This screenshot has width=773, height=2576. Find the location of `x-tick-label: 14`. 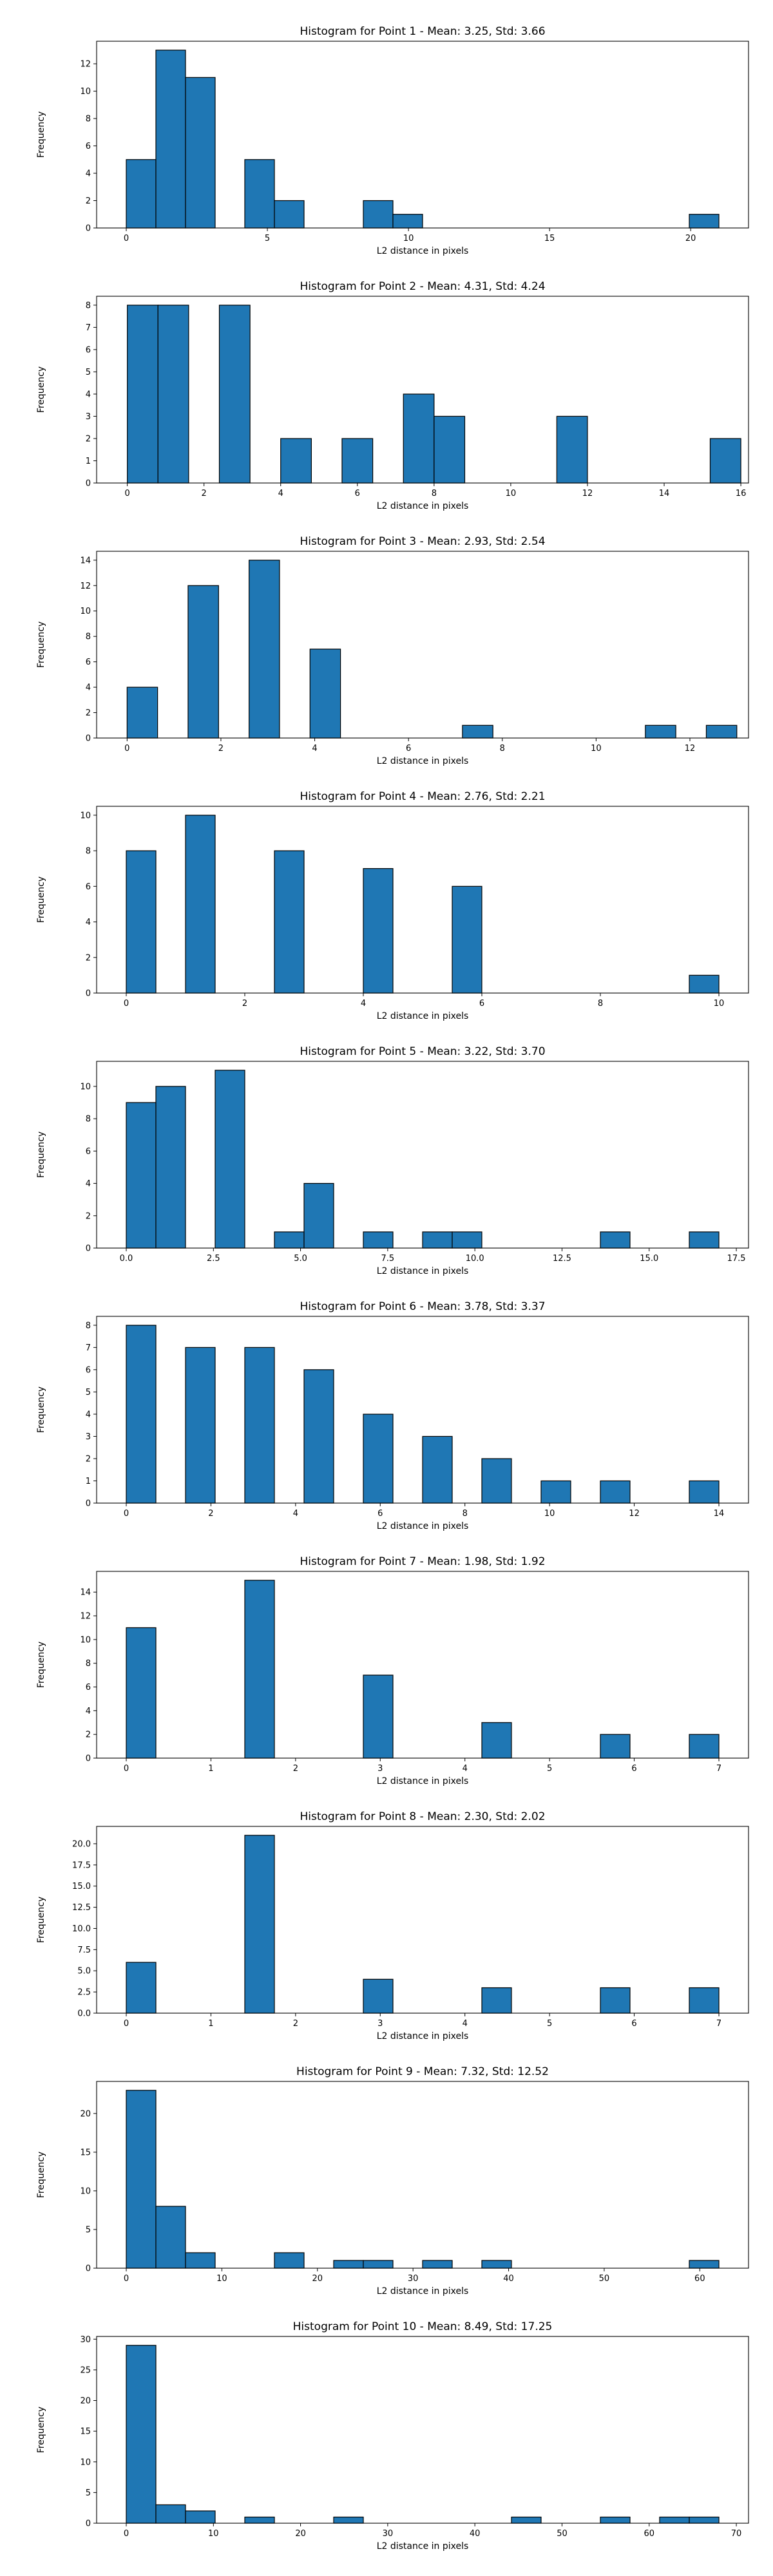

x-tick-label: 14 is located at coordinates (720, 1514).